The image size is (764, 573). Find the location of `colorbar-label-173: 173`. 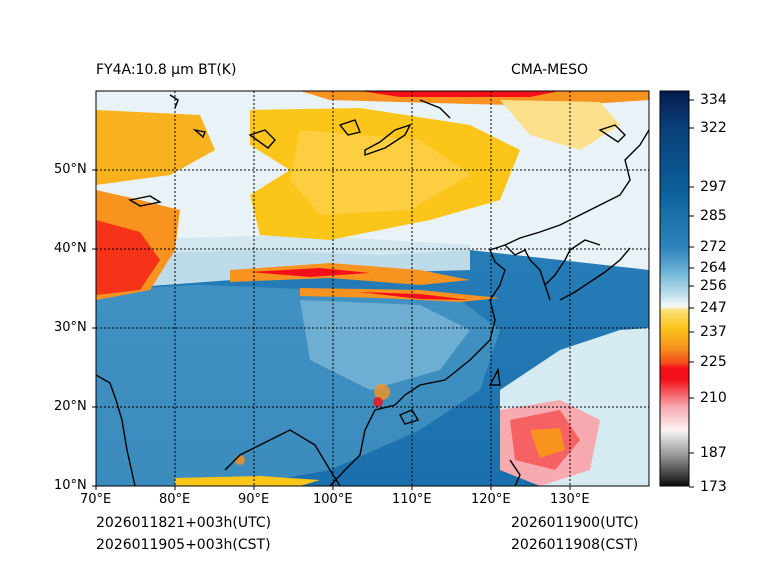

colorbar-label-173: 173 is located at coordinates (713, 487).